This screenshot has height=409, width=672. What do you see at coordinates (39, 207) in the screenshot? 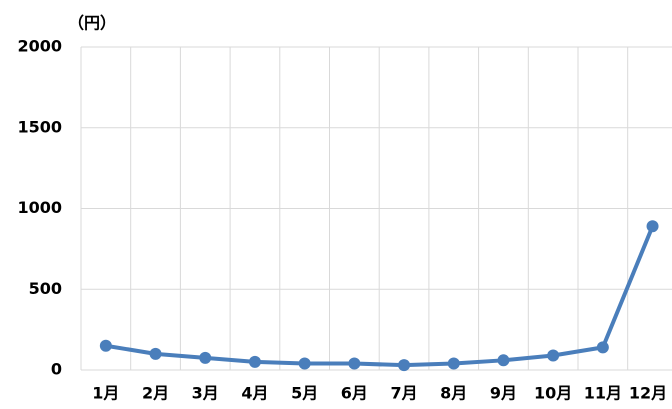
I see `y-tick-label: 1000` at bounding box center [39, 207].